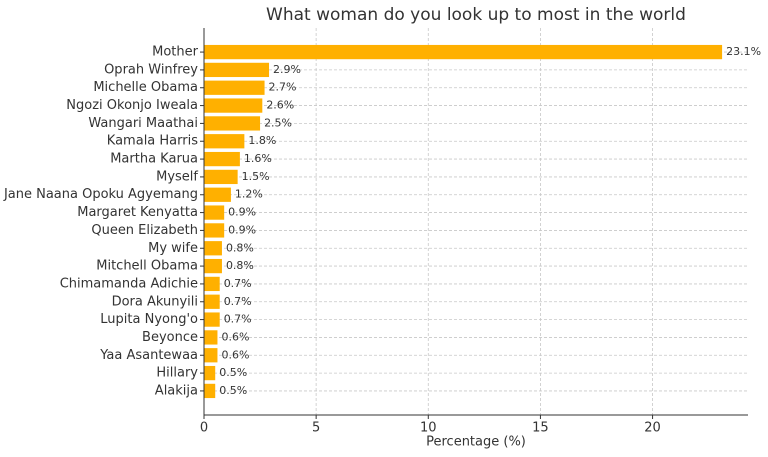 This screenshot has width=768, height=457. I want to click on x-axis-label: Percentage (%), so click(476, 442).